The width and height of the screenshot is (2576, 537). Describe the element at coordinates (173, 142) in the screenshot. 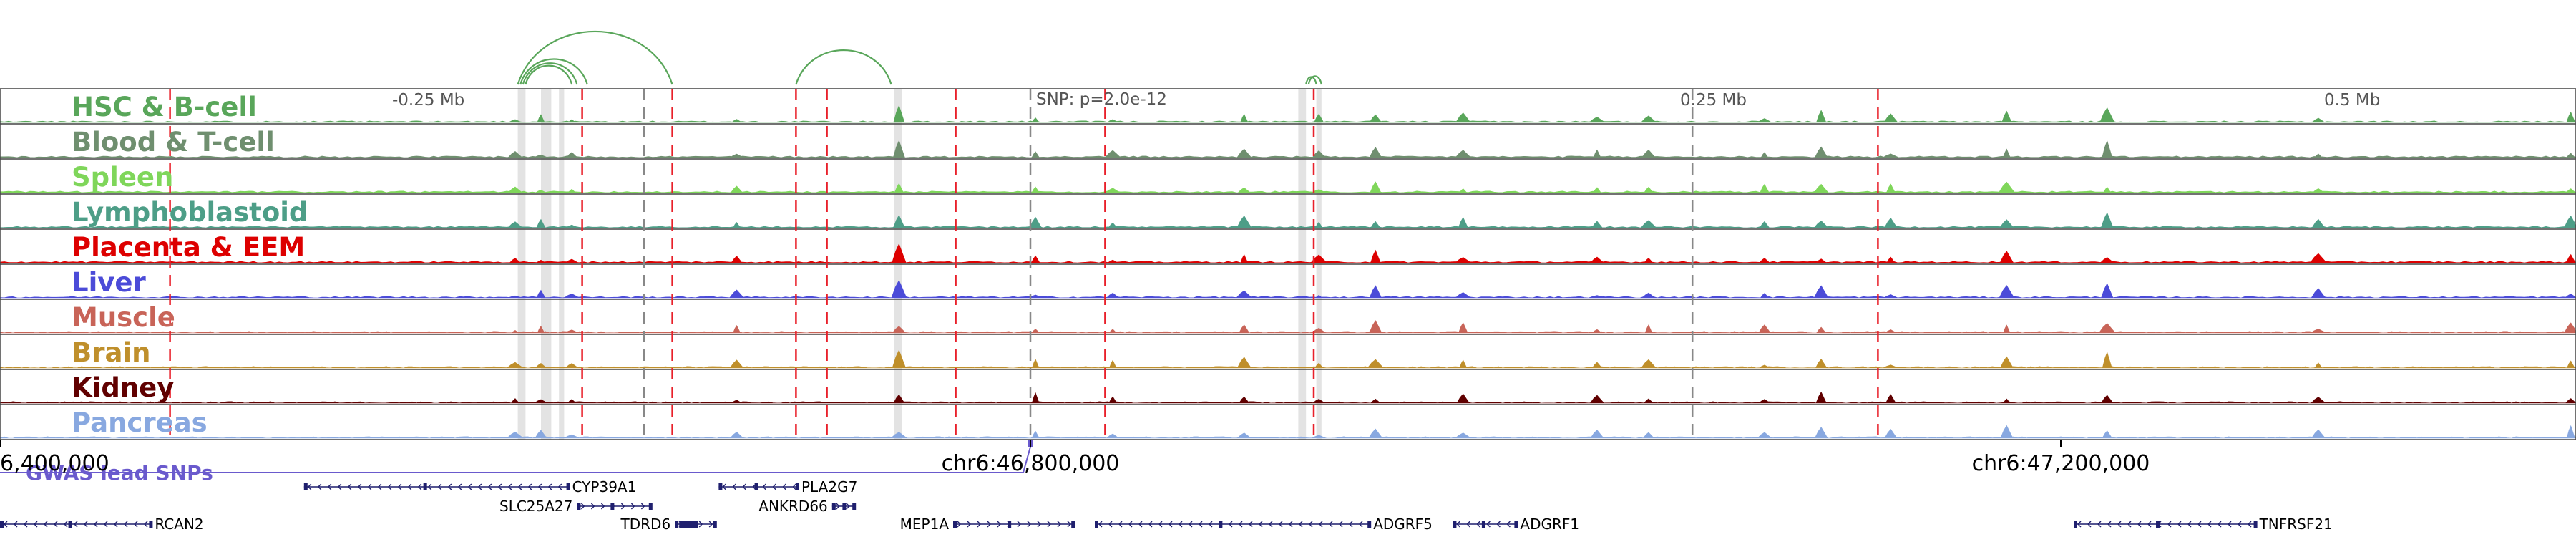

I see `track-label: Blood & T-cell` at that location.